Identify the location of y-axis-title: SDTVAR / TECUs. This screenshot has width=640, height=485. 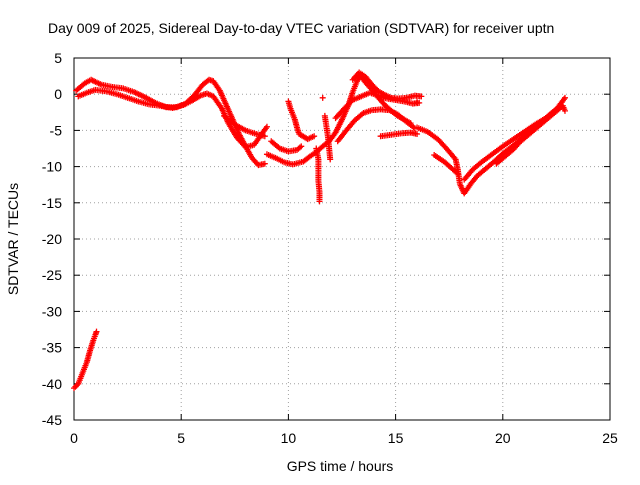
(13, 239).